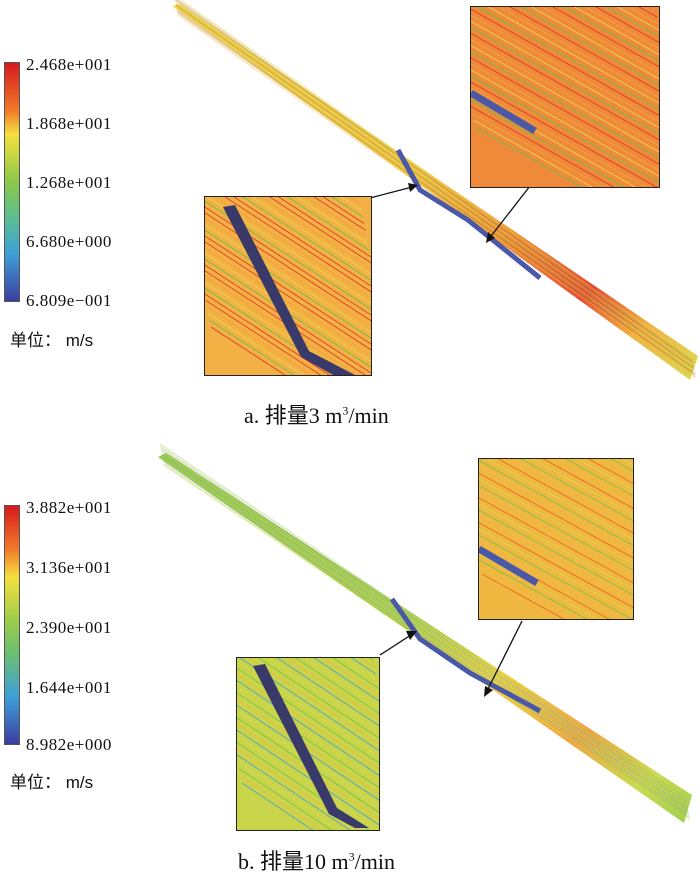 This screenshot has height=876, width=700. I want to click on colorbar-b, so click(12, 625).